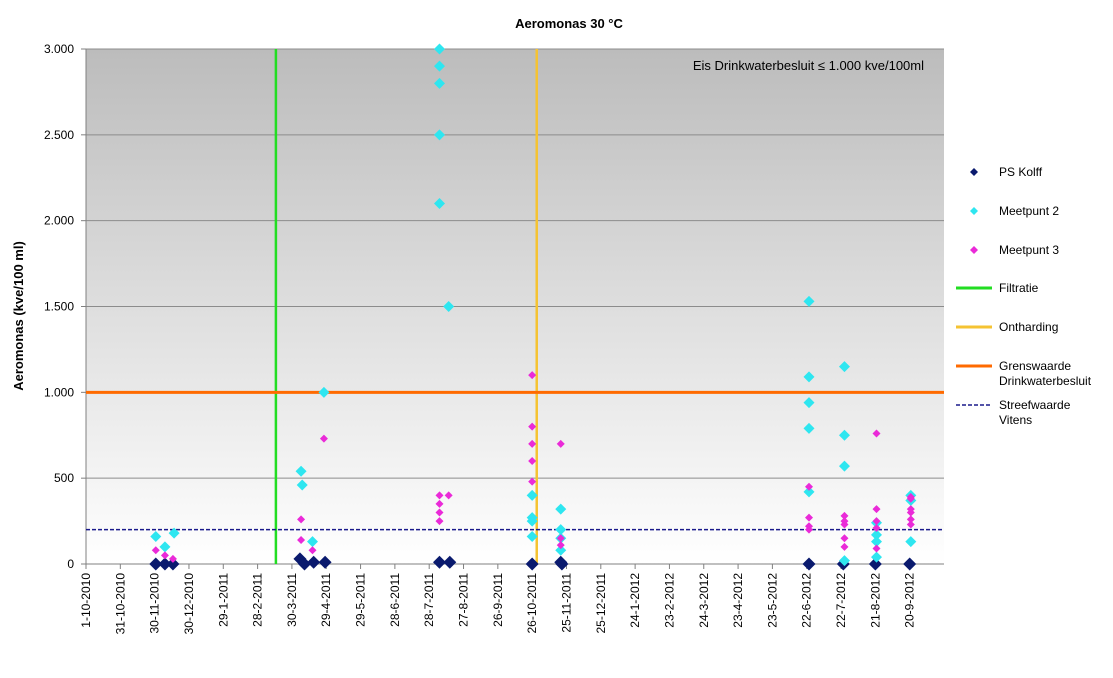 This screenshot has height=678, width=1113. What do you see at coordinates (1045, 381) in the screenshot?
I see `legend-label: Drinkwaterbesluit` at bounding box center [1045, 381].